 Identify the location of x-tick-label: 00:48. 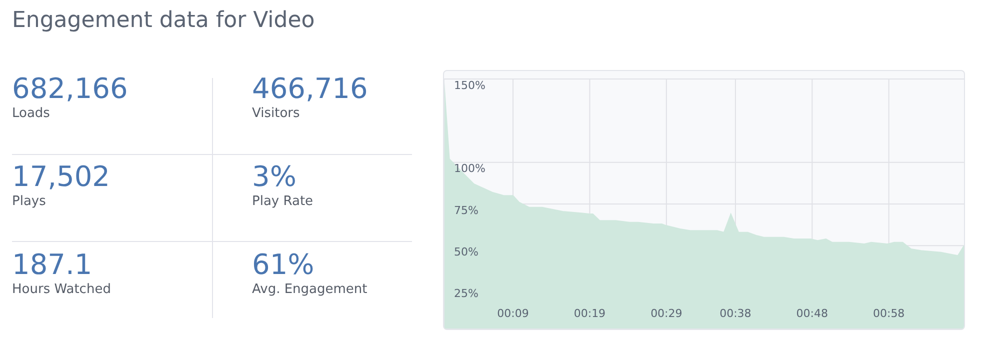
(812, 313).